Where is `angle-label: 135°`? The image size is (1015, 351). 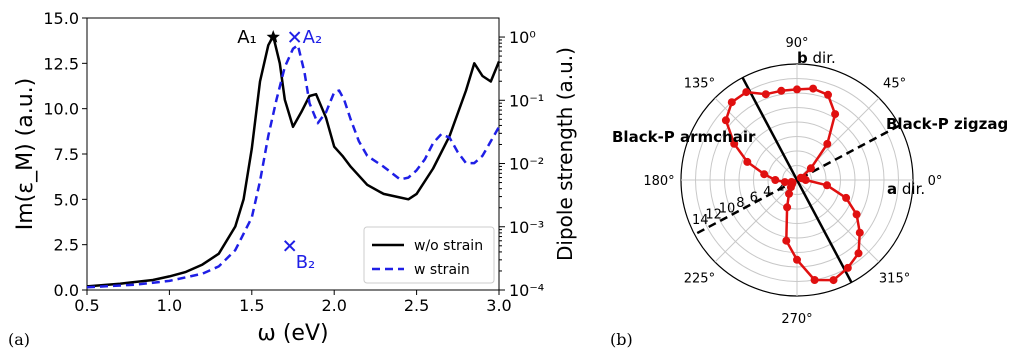
angle-label: 135° is located at coordinates (699, 83).